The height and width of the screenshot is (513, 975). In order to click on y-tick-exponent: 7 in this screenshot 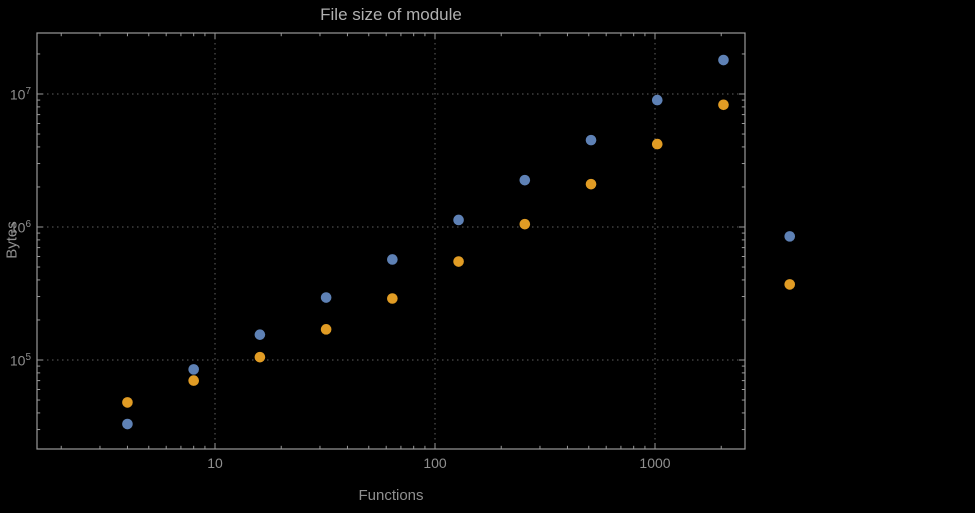, I will do `click(28, 91)`.